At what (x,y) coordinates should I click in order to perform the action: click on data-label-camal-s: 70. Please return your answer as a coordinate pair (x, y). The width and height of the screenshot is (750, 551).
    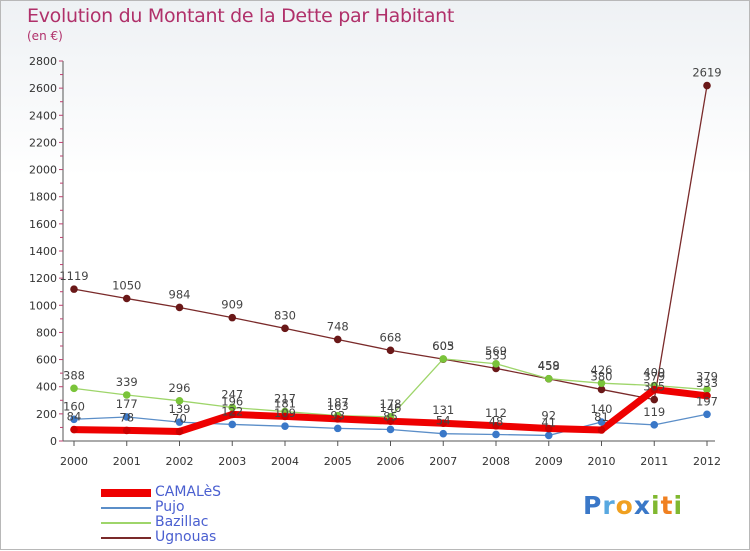
    Looking at the image, I should click on (179, 419).